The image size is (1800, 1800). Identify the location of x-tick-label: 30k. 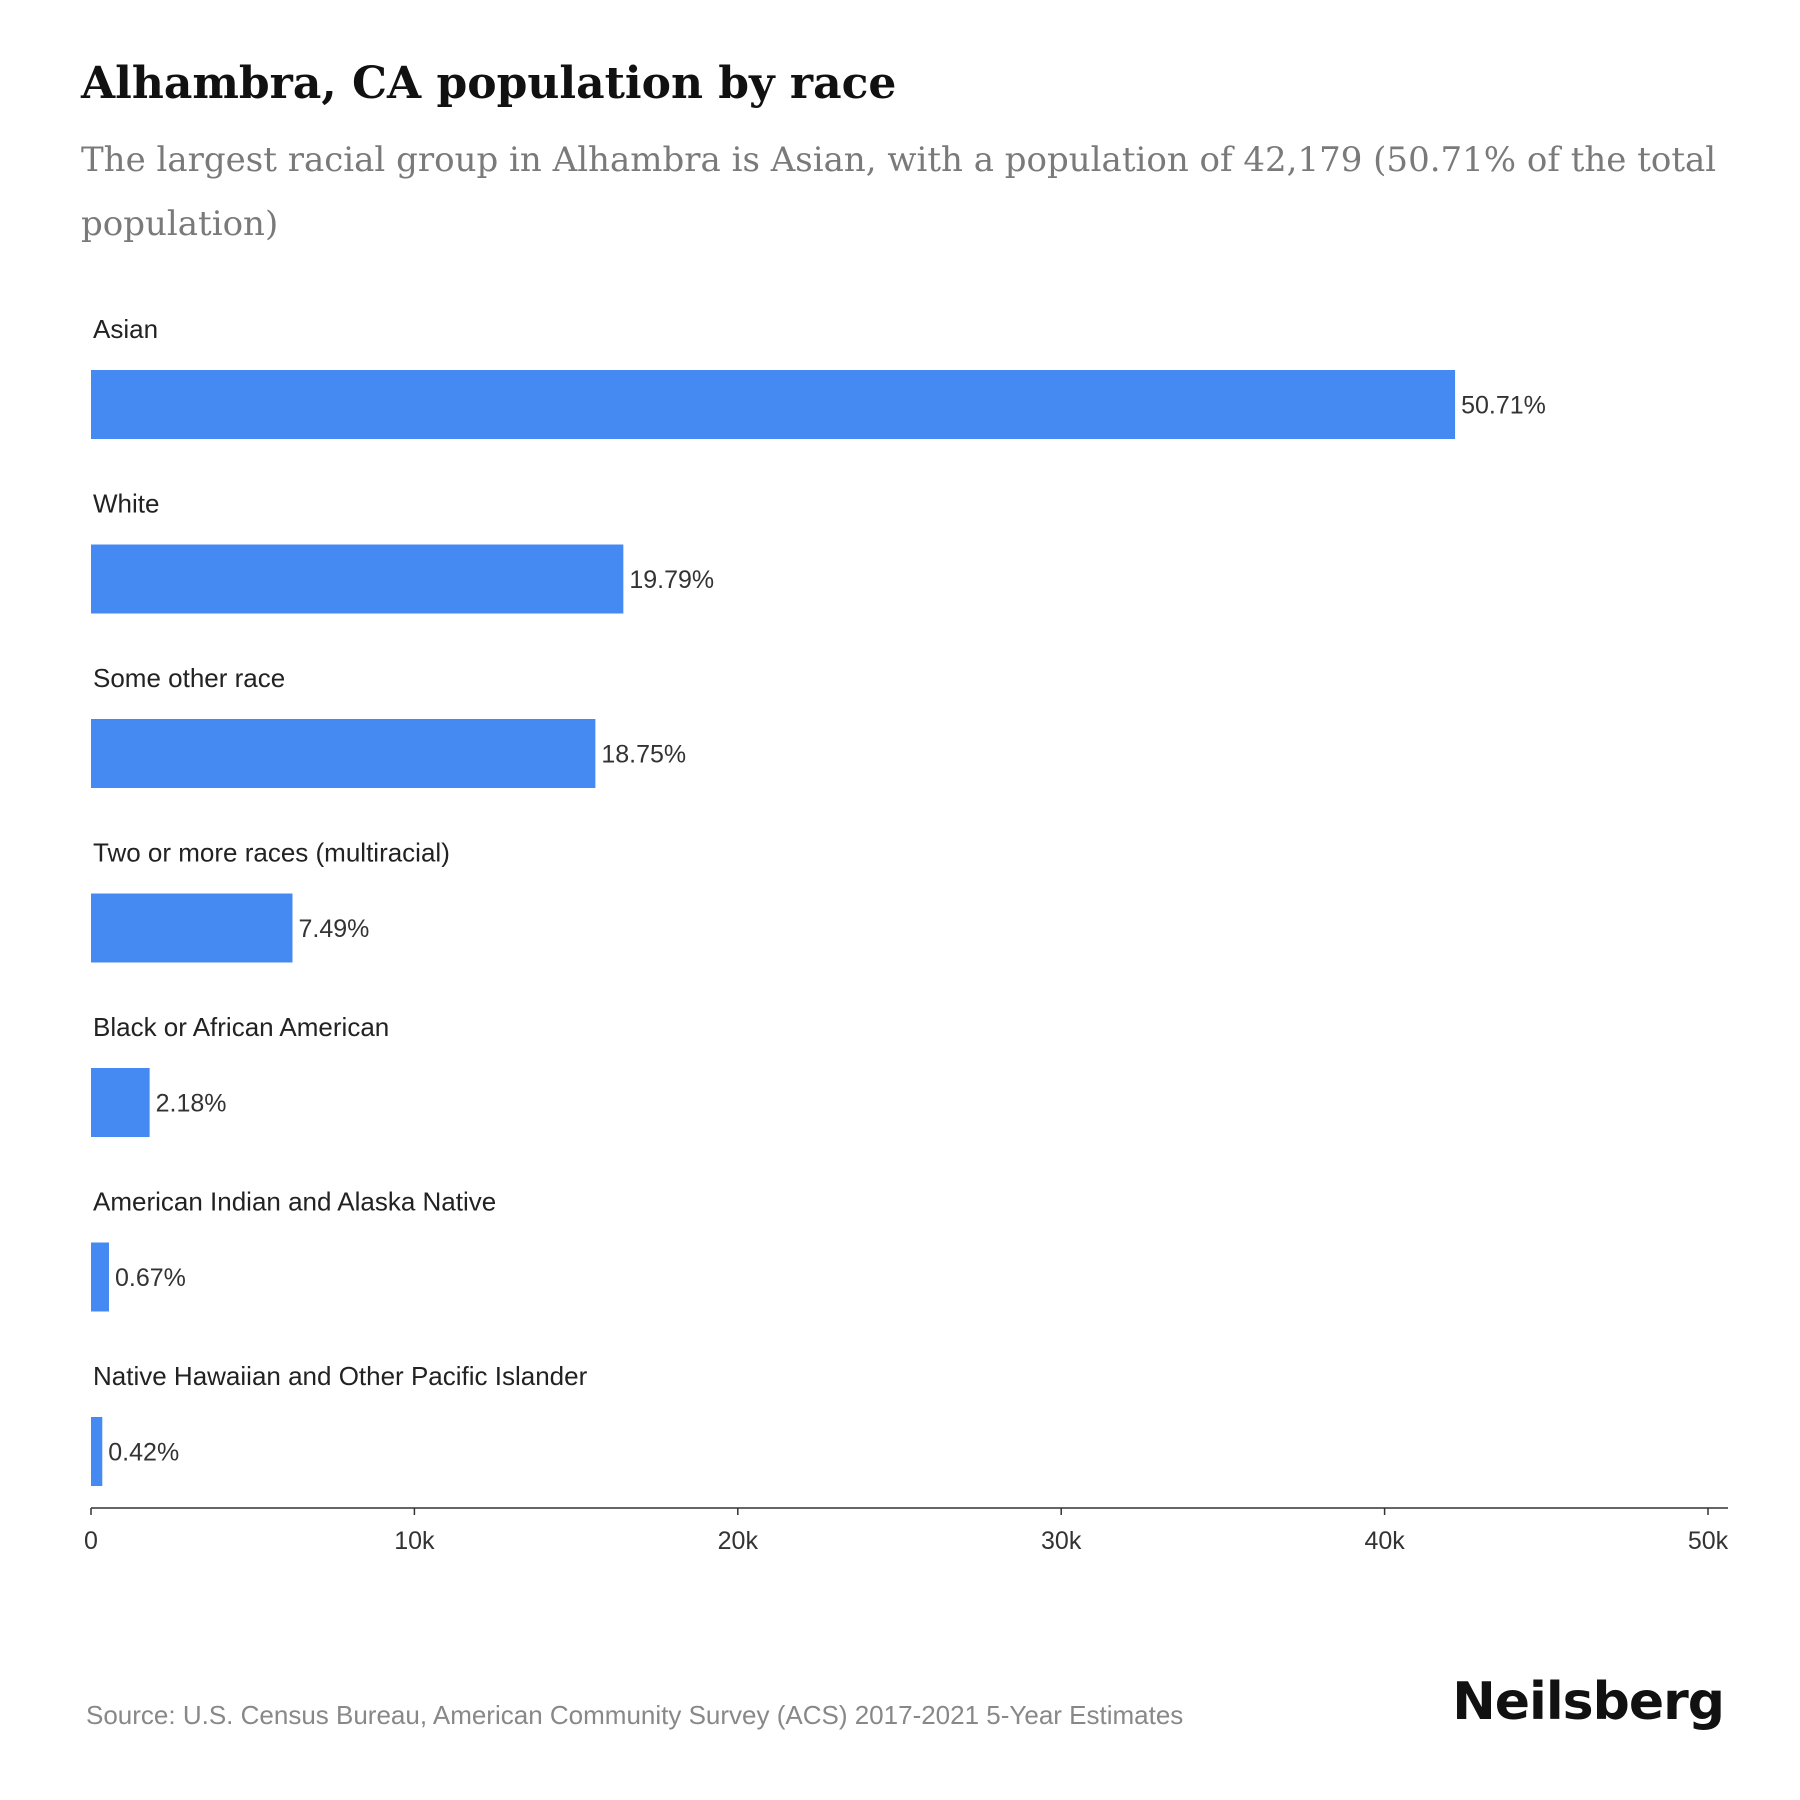
(1061, 1541).